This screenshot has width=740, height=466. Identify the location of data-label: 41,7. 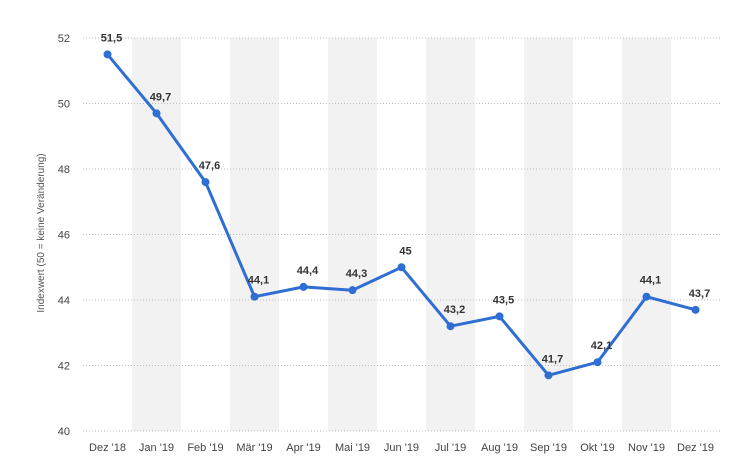
(552, 359).